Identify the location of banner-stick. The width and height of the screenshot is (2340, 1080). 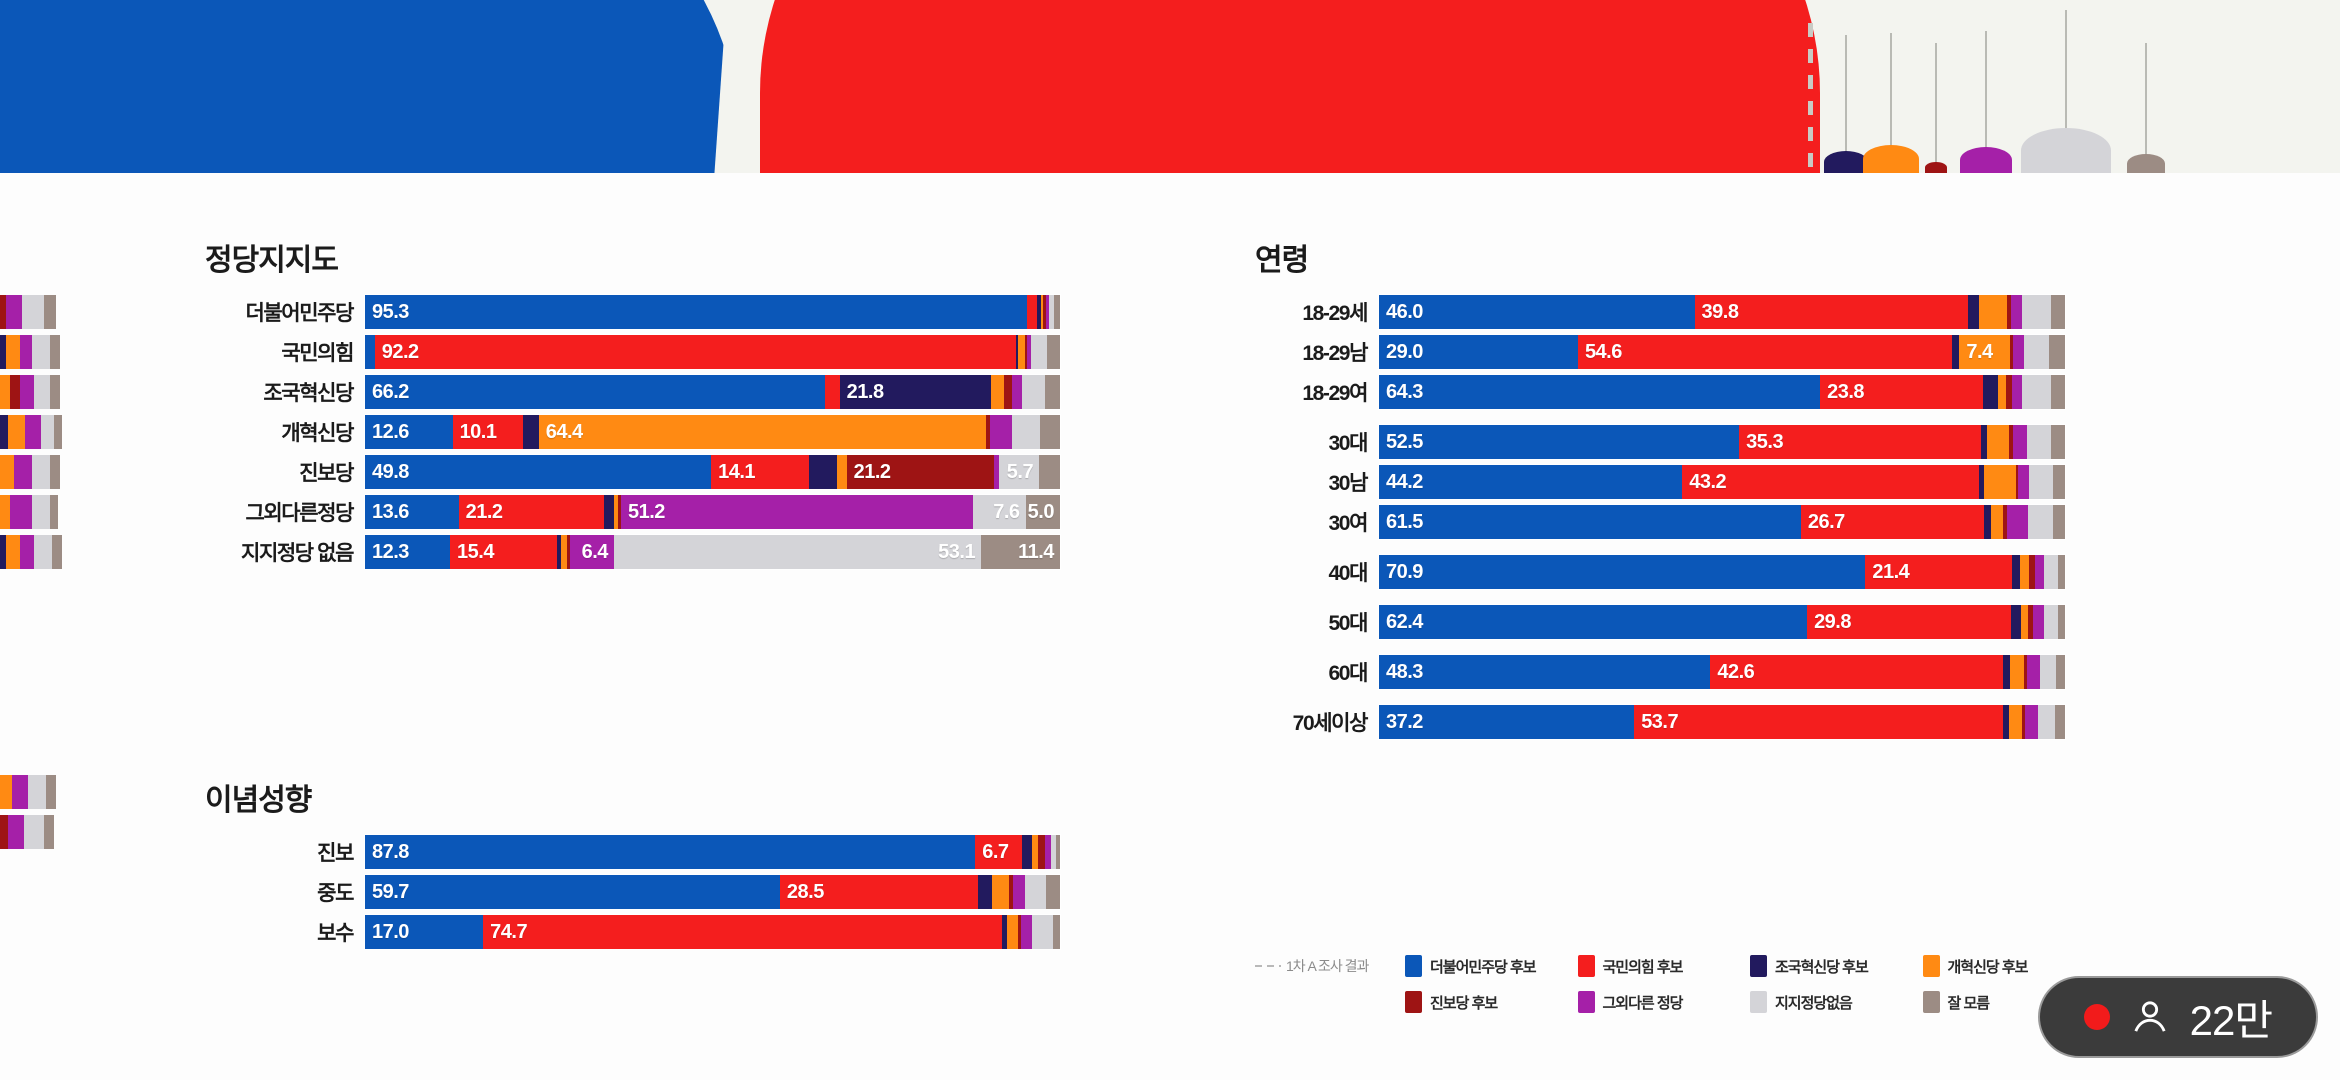
(2066, 91).